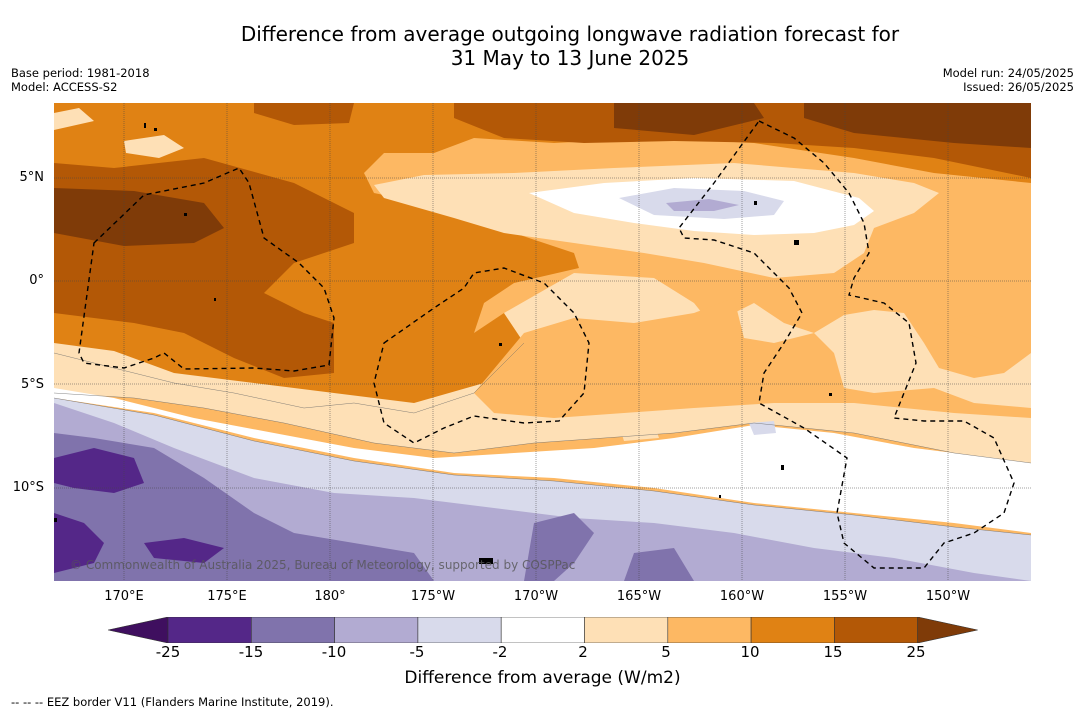 This screenshot has width=1085, height=713. What do you see at coordinates (139, 510) in the screenshot?
I see `anomaly-region-minus15-minus25-south` at bounding box center [139, 510].